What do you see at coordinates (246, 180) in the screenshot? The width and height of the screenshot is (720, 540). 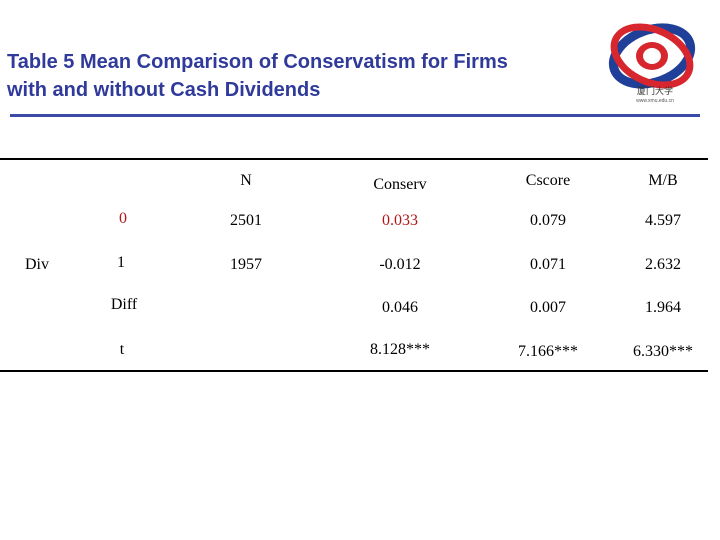 I see `column-header-n: N` at bounding box center [246, 180].